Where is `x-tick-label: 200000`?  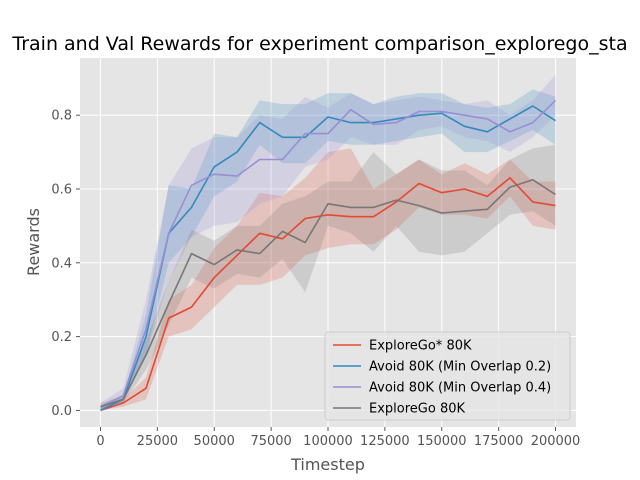 x-tick-label: 200000 is located at coordinates (556, 441).